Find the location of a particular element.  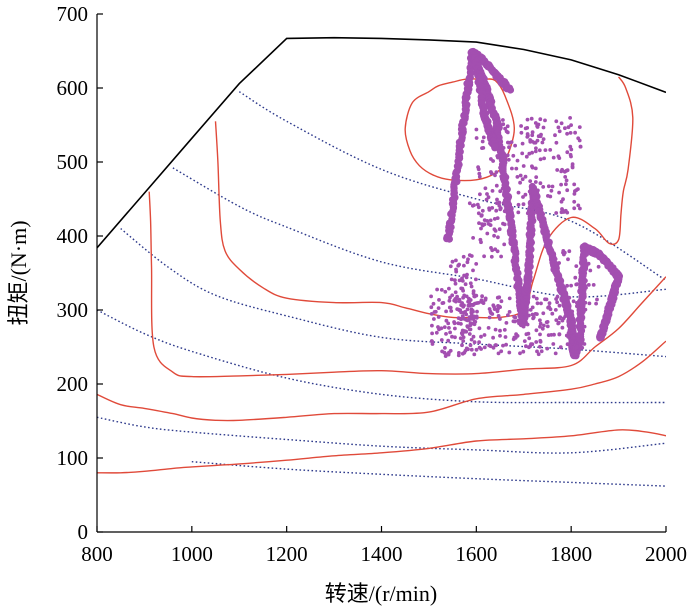

x-tick-label: 2000 is located at coordinates (666, 554).